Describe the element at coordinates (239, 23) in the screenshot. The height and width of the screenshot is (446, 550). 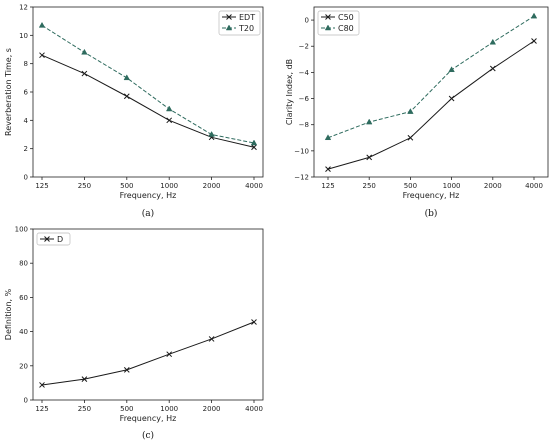
I see `legend: EDT T20` at that location.